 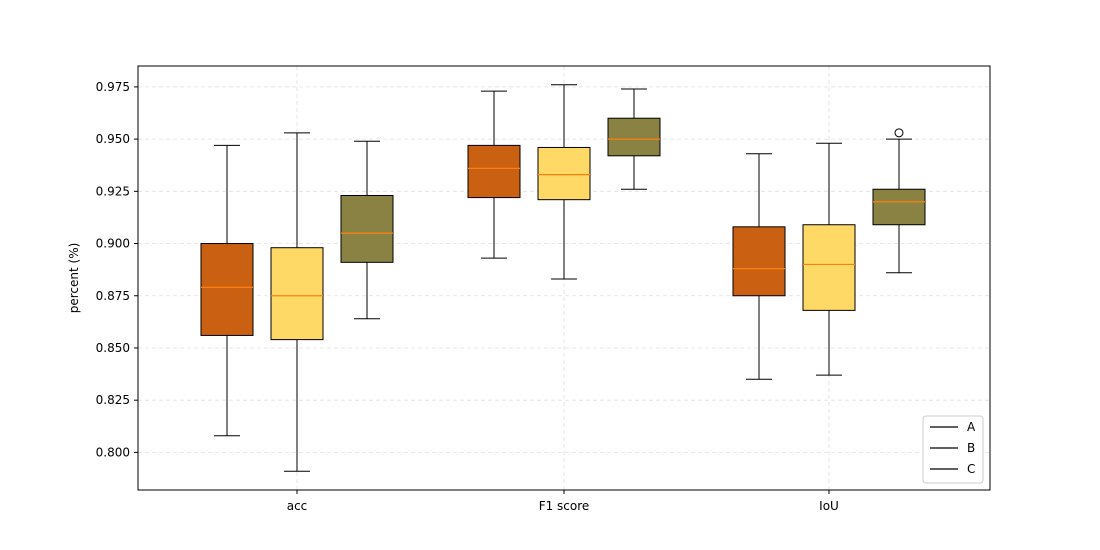 What do you see at coordinates (74, 278) in the screenshot?
I see `y-axis-label: percent (%)` at bounding box center [74, 278].